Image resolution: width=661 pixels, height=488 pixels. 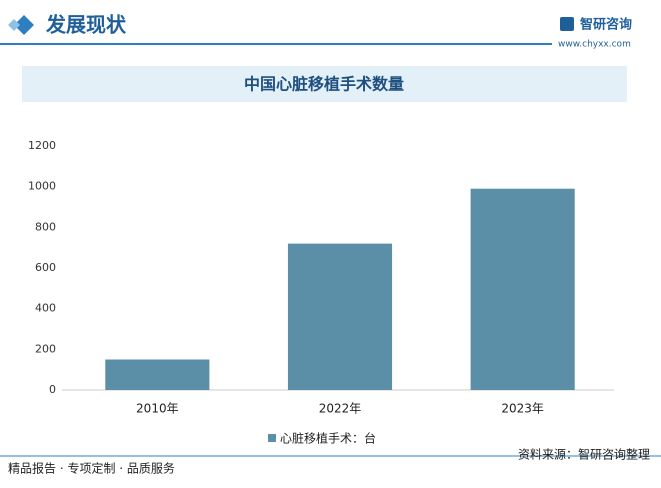 What do you see at coordinates (522, 409) in the screenshot?
I see `x-tick-label: 2023年` at bounding box center [522, 409].